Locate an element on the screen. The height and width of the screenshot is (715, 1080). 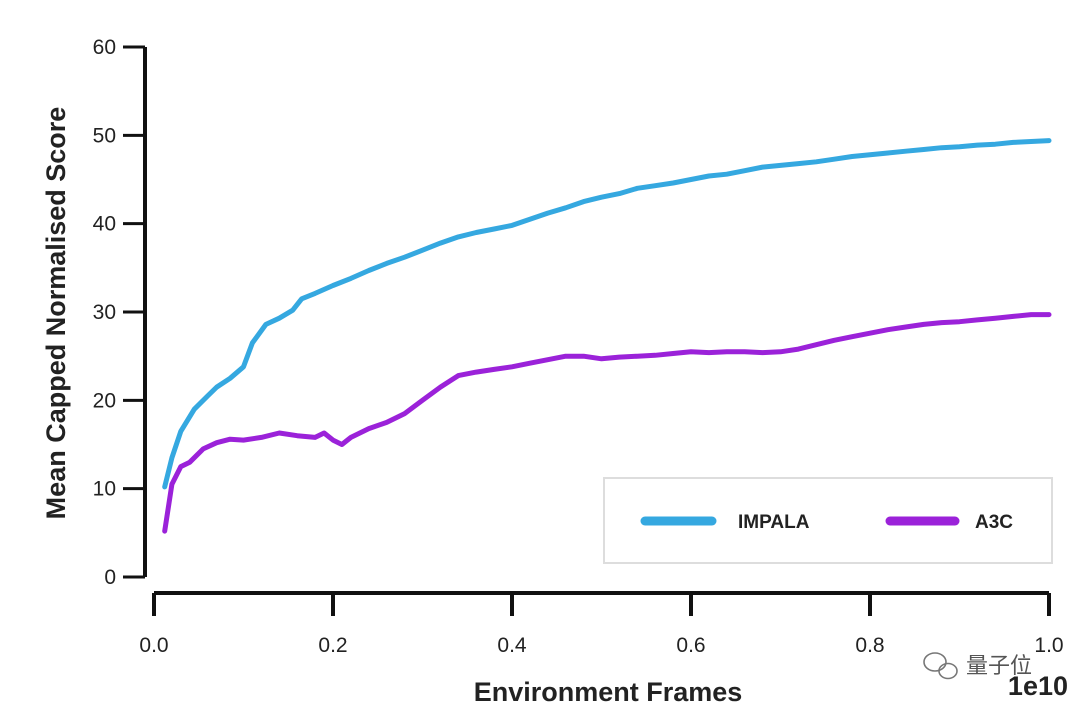
x-scale-label: 1e10 is located at coordinates (1038, 686).